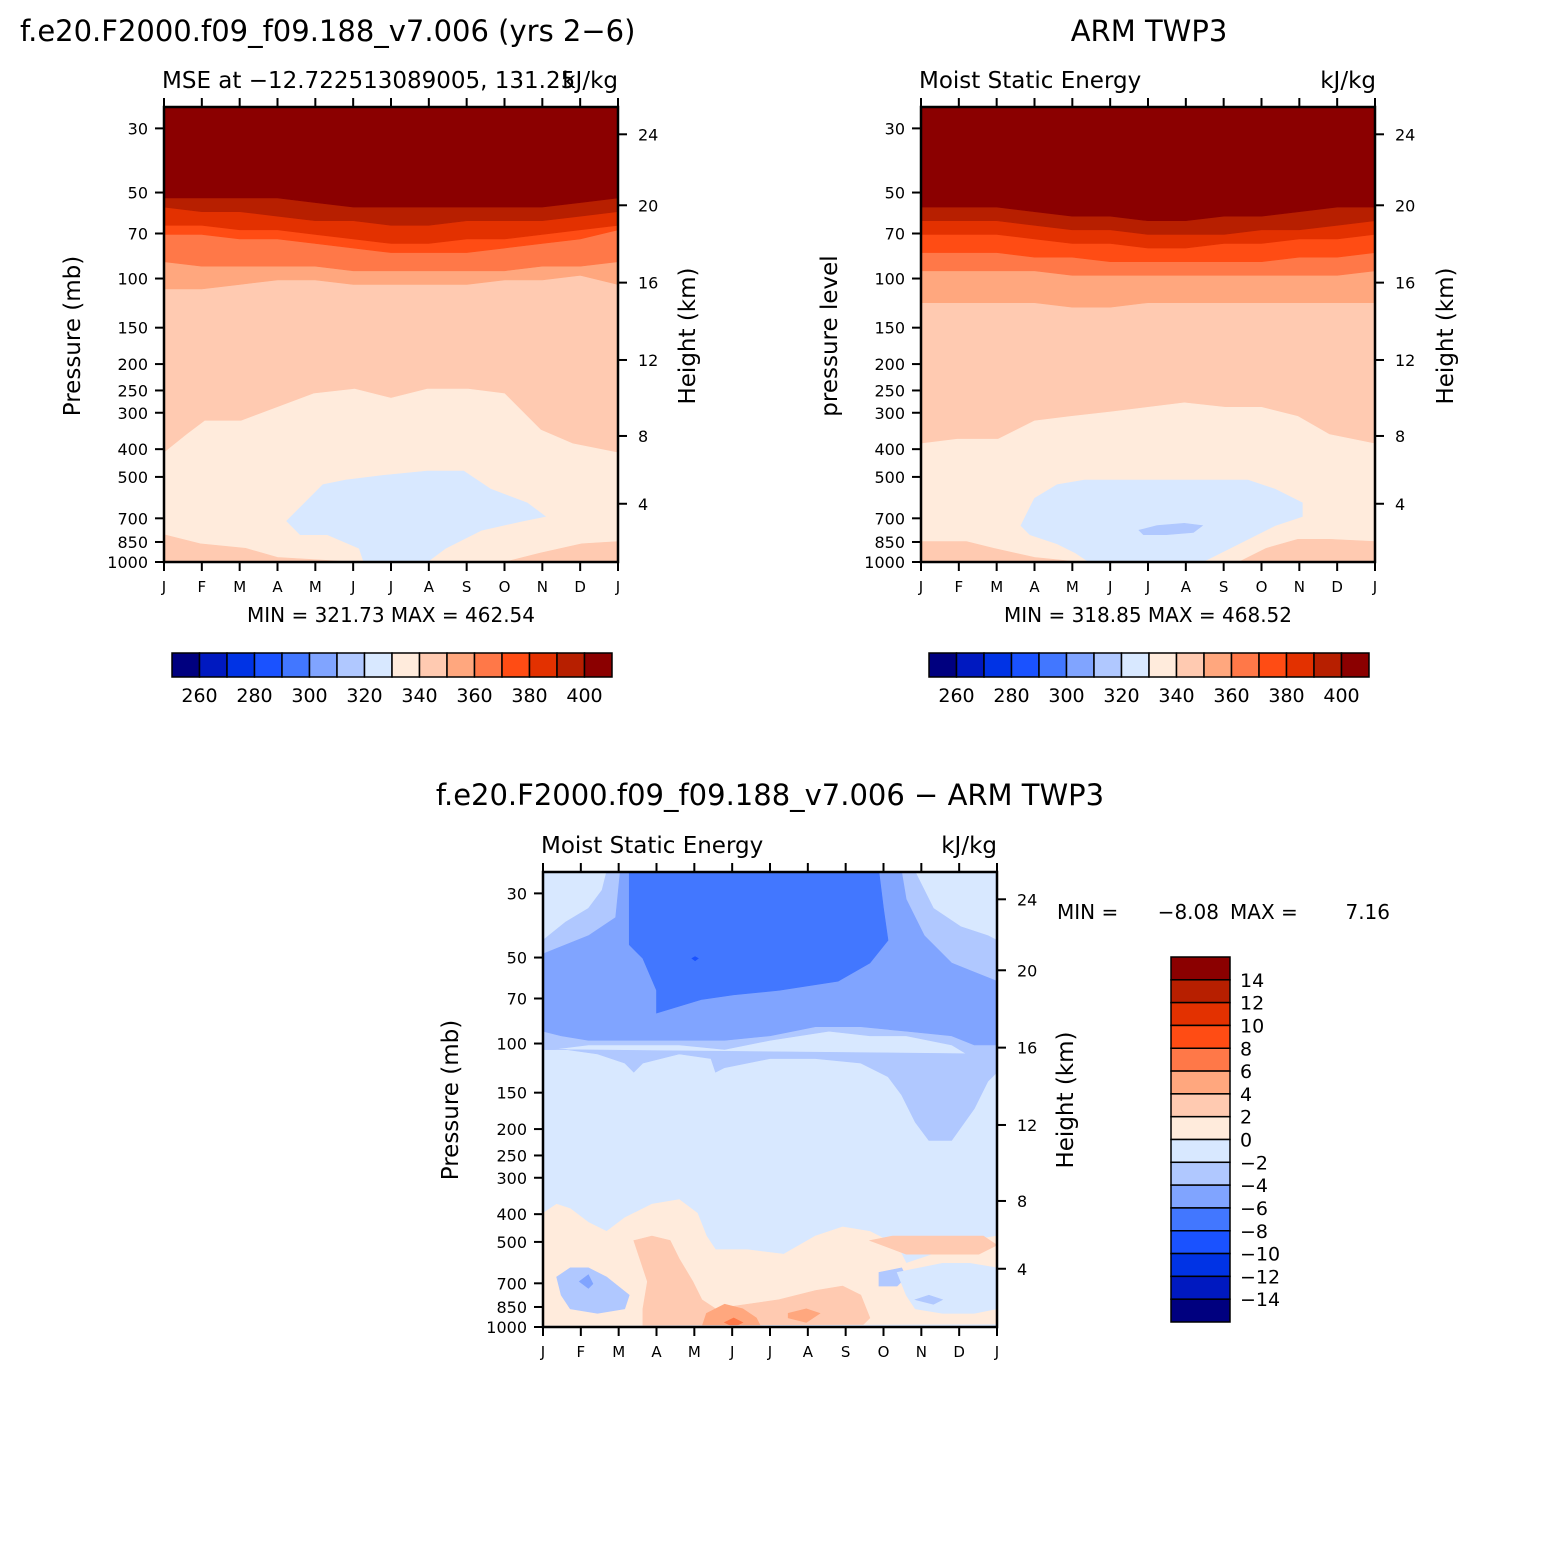 This screenshot has height=1541, width=1541. I want to click on colorbar-label: −4, so click(1254, 1186).